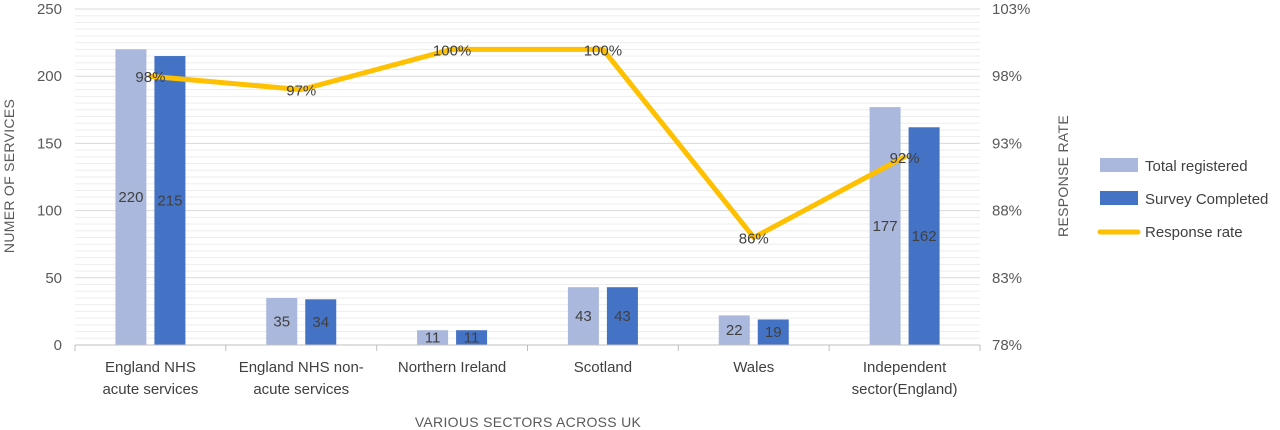 The width and height of the screenshot is (1280, 430). What do you see at coordinates (58, 345) in the screenshot?
I see `y-tick-label: 0` at bounding box center [58, 345].